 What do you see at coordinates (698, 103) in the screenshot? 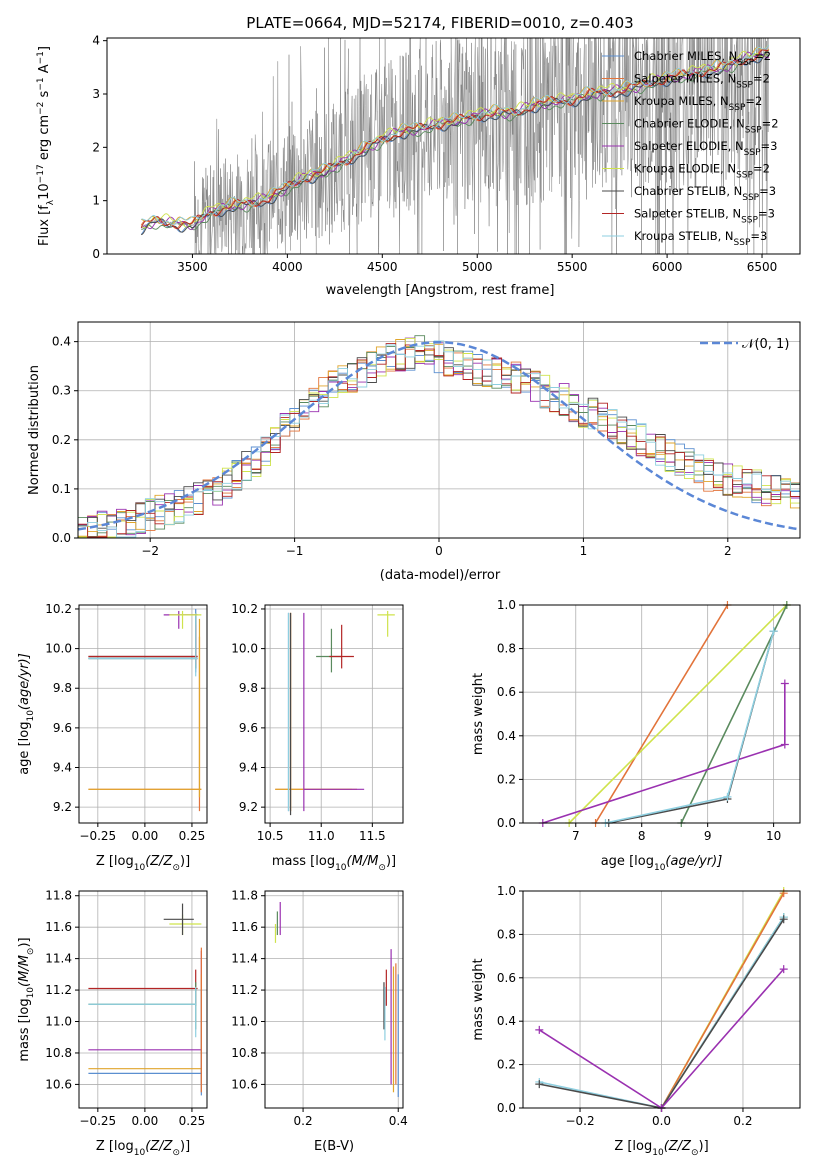
I see `legend-entry-label: Kroupa MILES, NSSP=2` at bounding box center [698, 103].